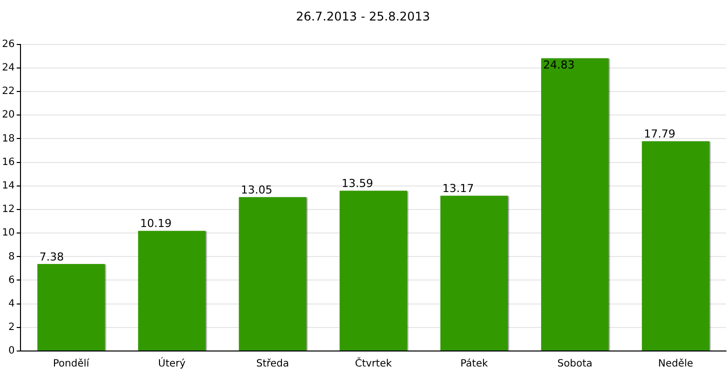  Describe the element at coordinates (11, 328) in the screenshot. I see `y-tick-label: 2` at that location.